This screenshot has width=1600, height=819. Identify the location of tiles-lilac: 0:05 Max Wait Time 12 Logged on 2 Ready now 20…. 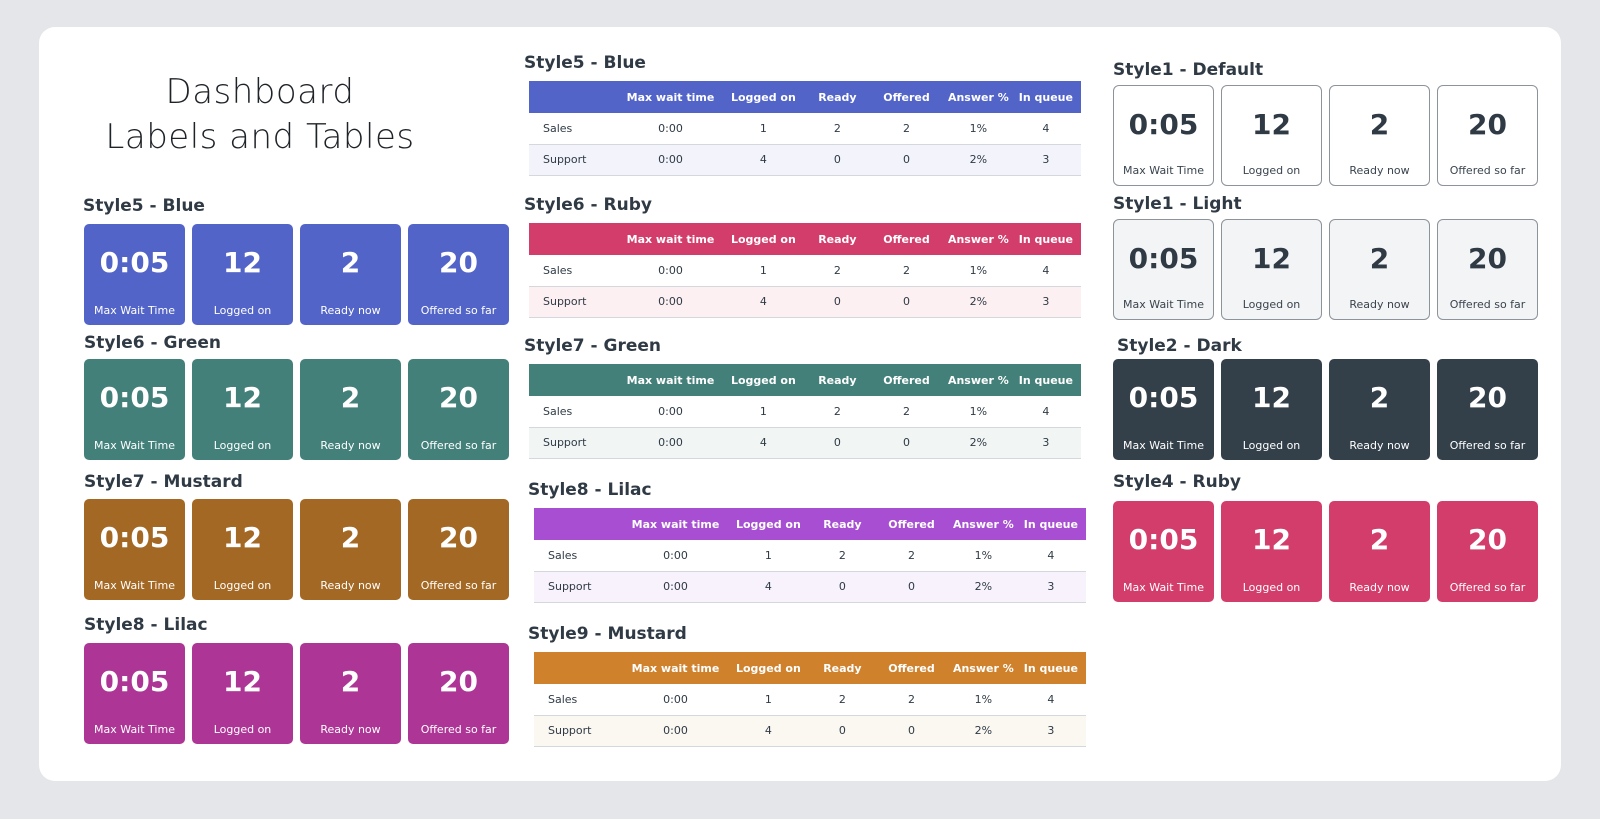
(296, 693).